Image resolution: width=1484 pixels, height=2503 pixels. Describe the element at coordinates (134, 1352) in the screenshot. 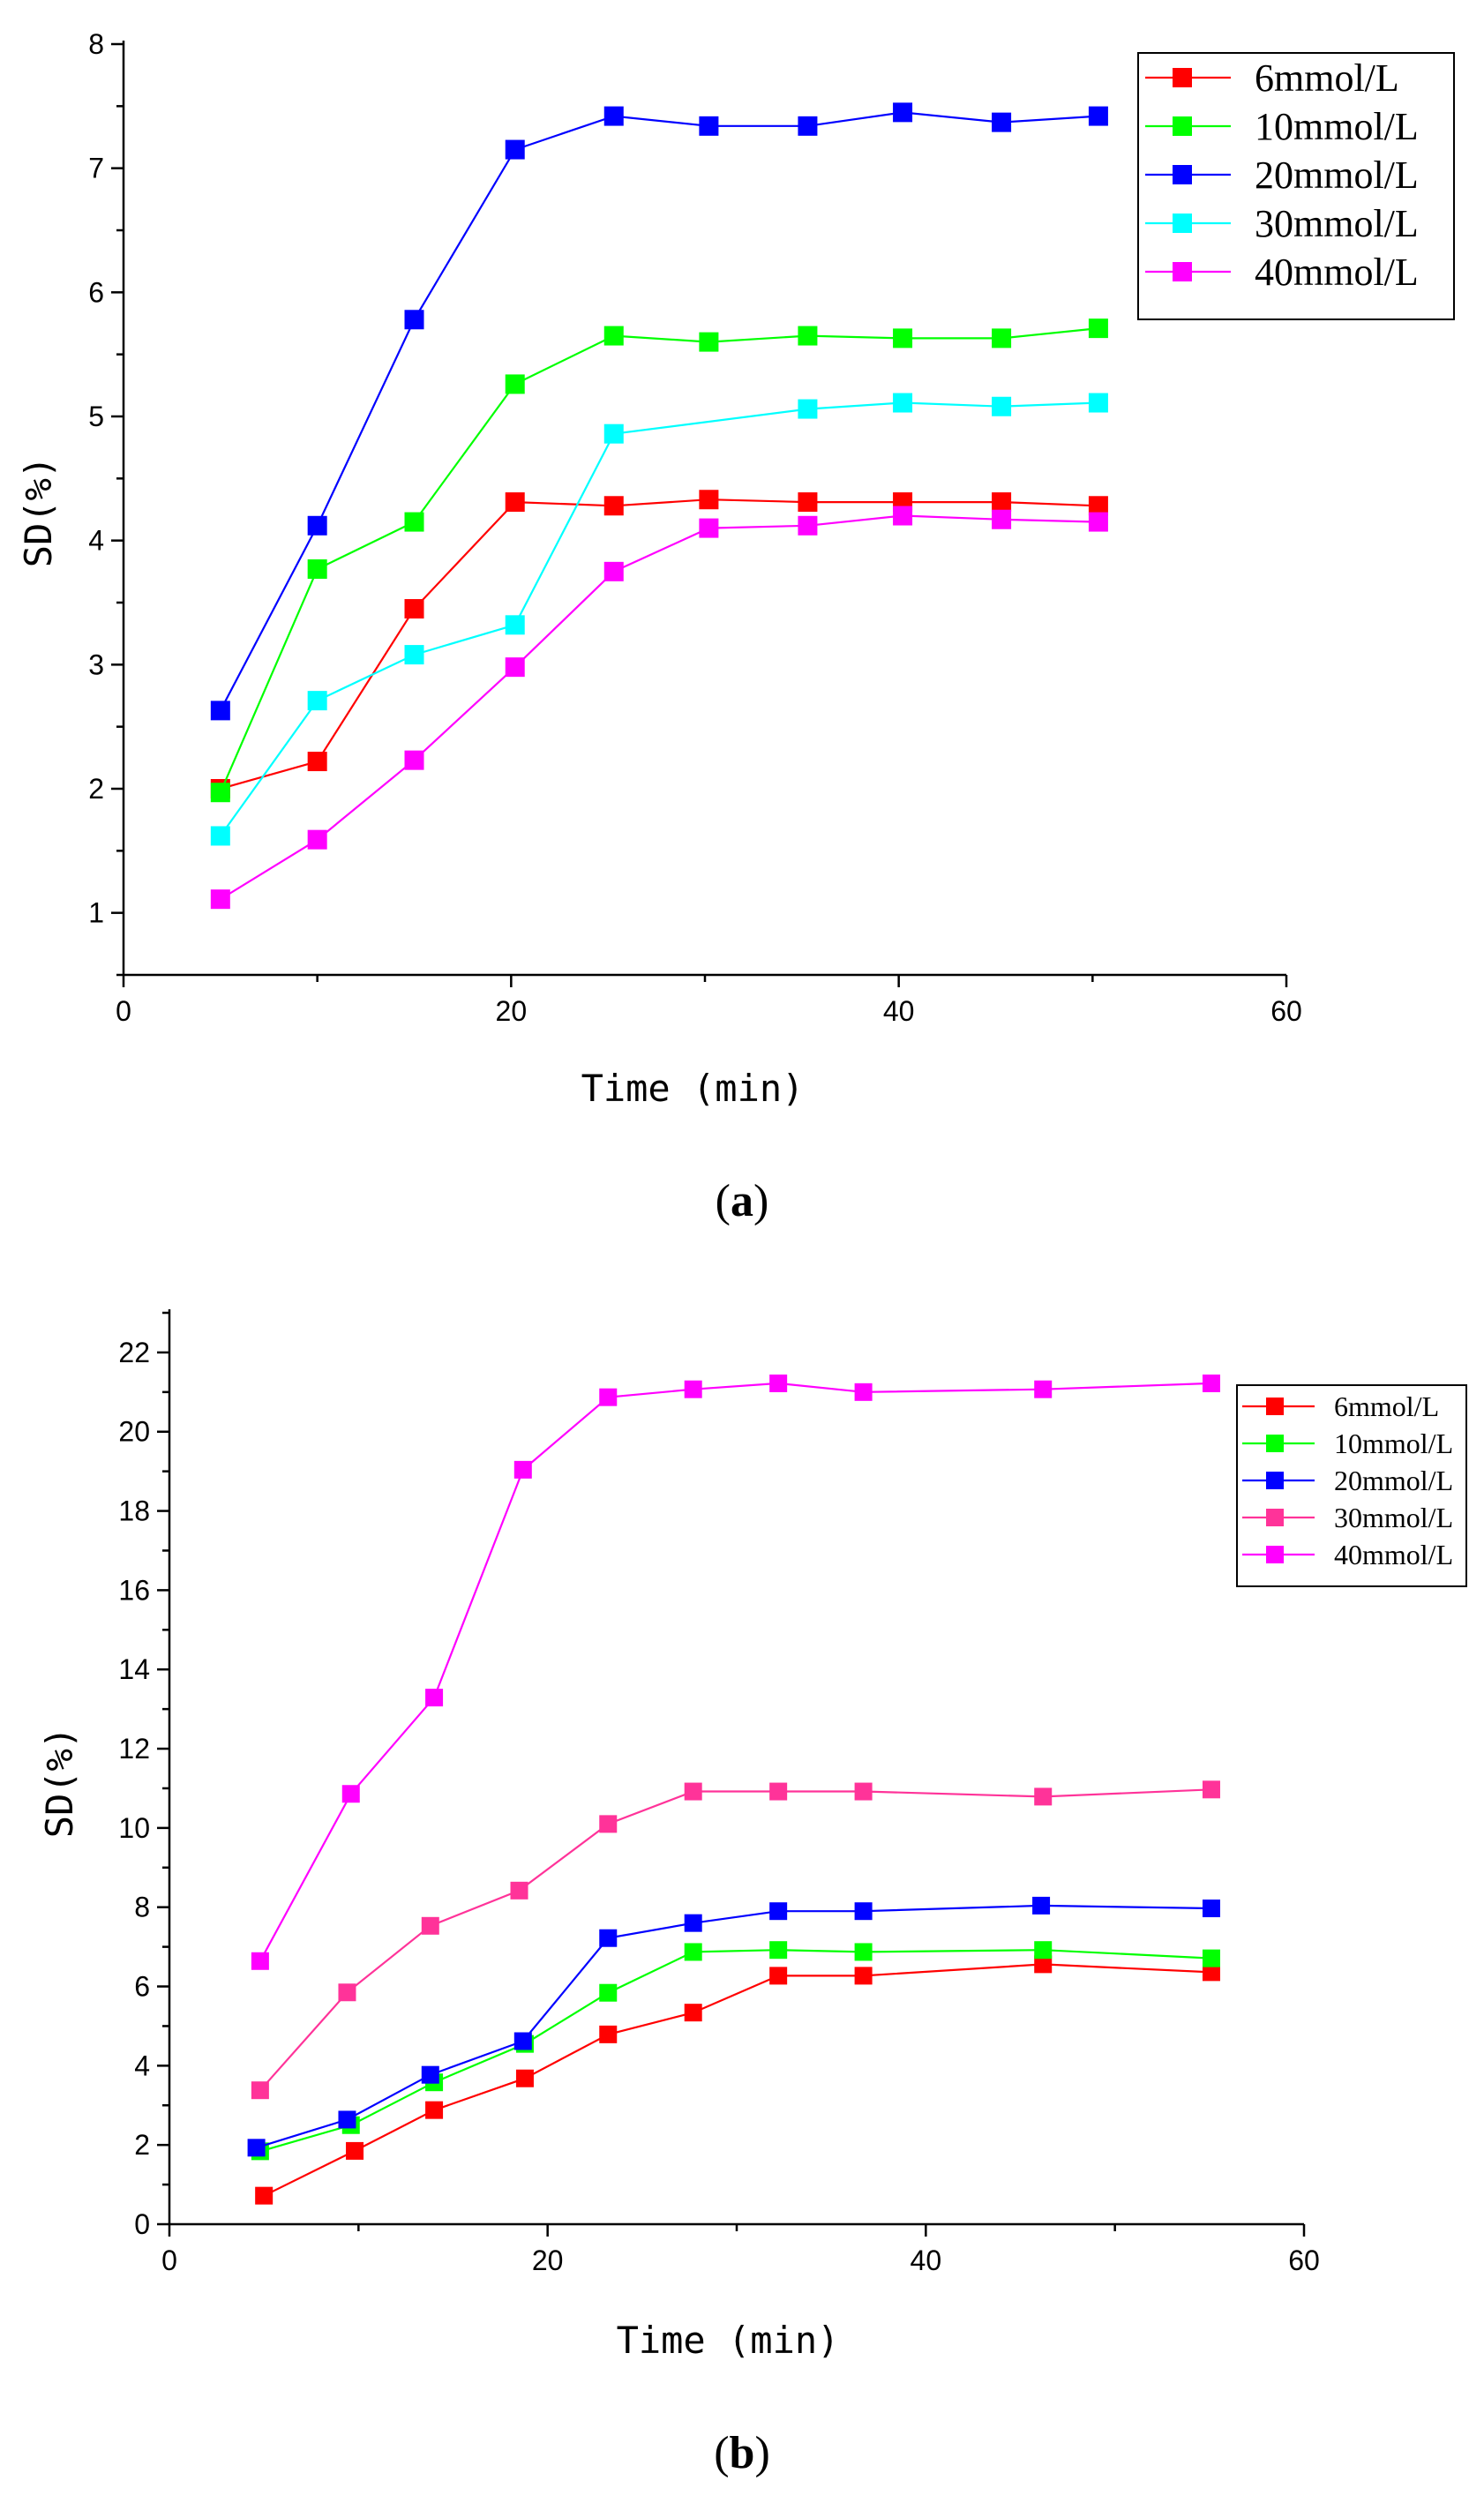

I see `y-tick-label: 22` at that location.